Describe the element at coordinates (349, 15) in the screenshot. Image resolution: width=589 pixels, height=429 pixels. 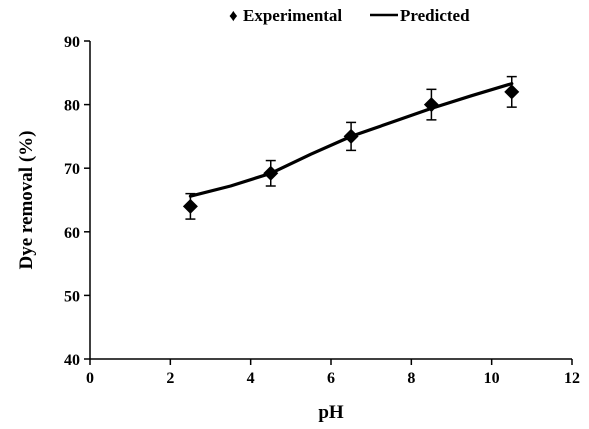
I see `legend: ♦ Experimental Predicted` at that location.